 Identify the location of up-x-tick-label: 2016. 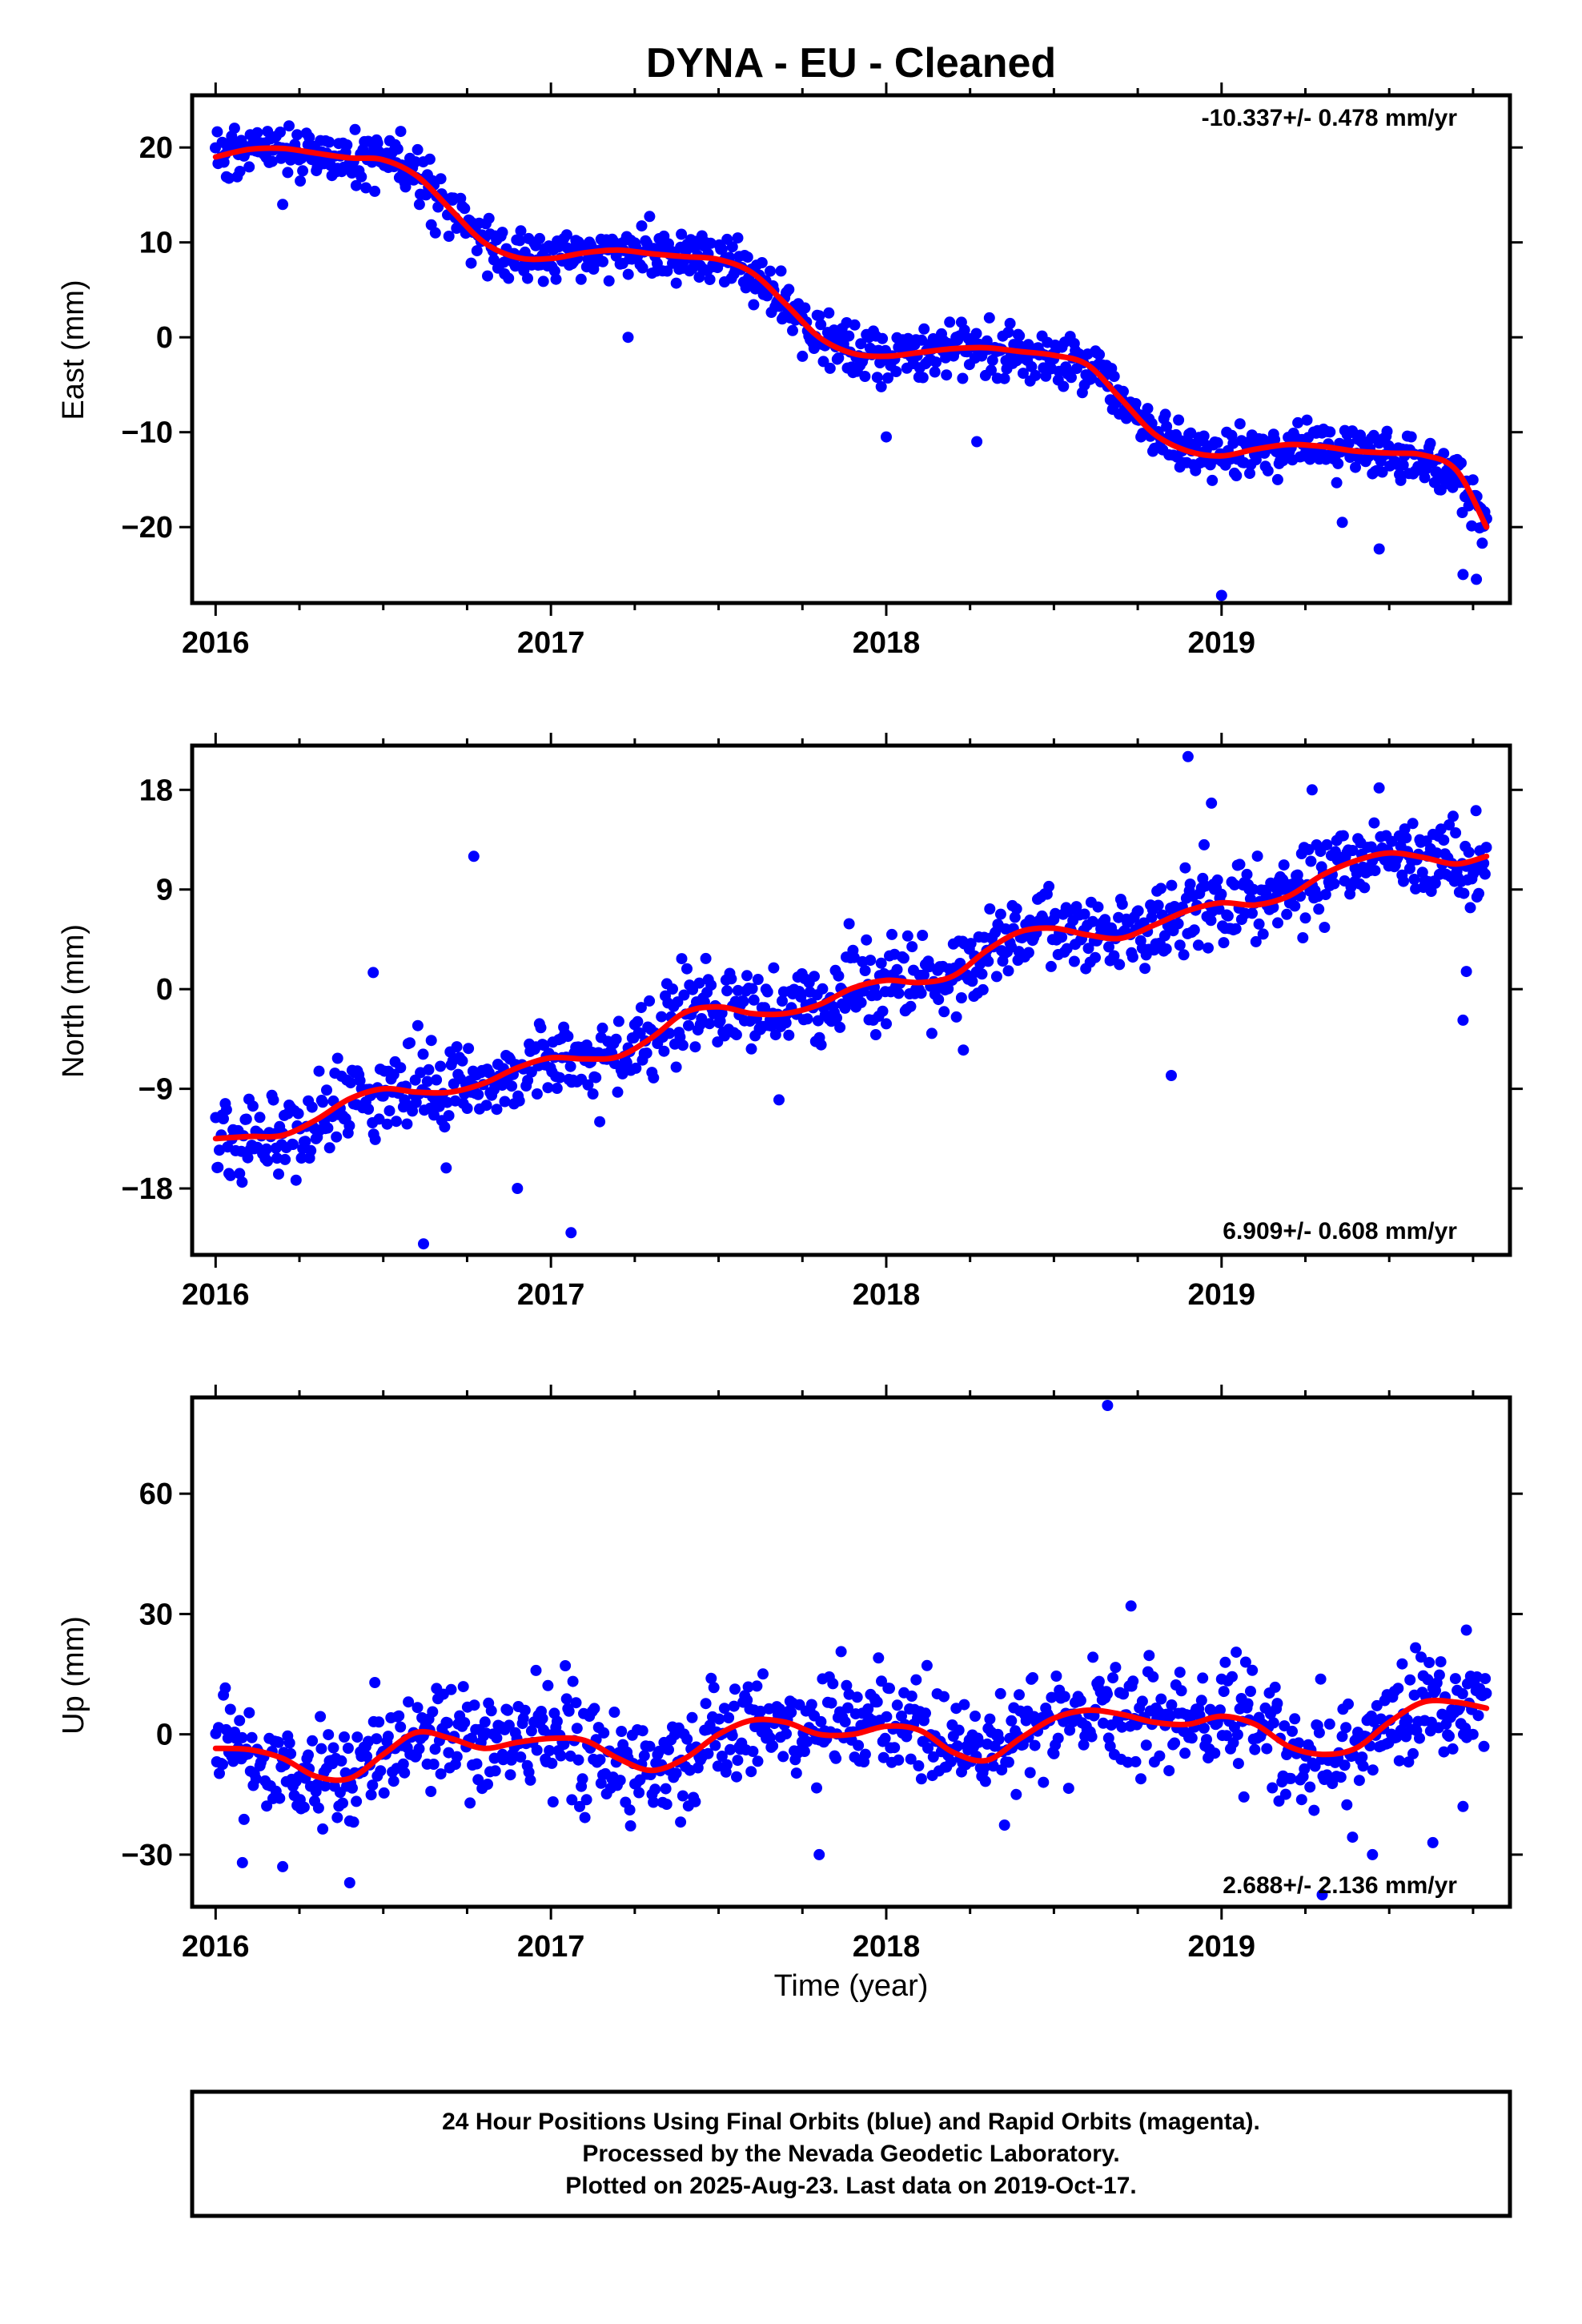
(216, 1947).